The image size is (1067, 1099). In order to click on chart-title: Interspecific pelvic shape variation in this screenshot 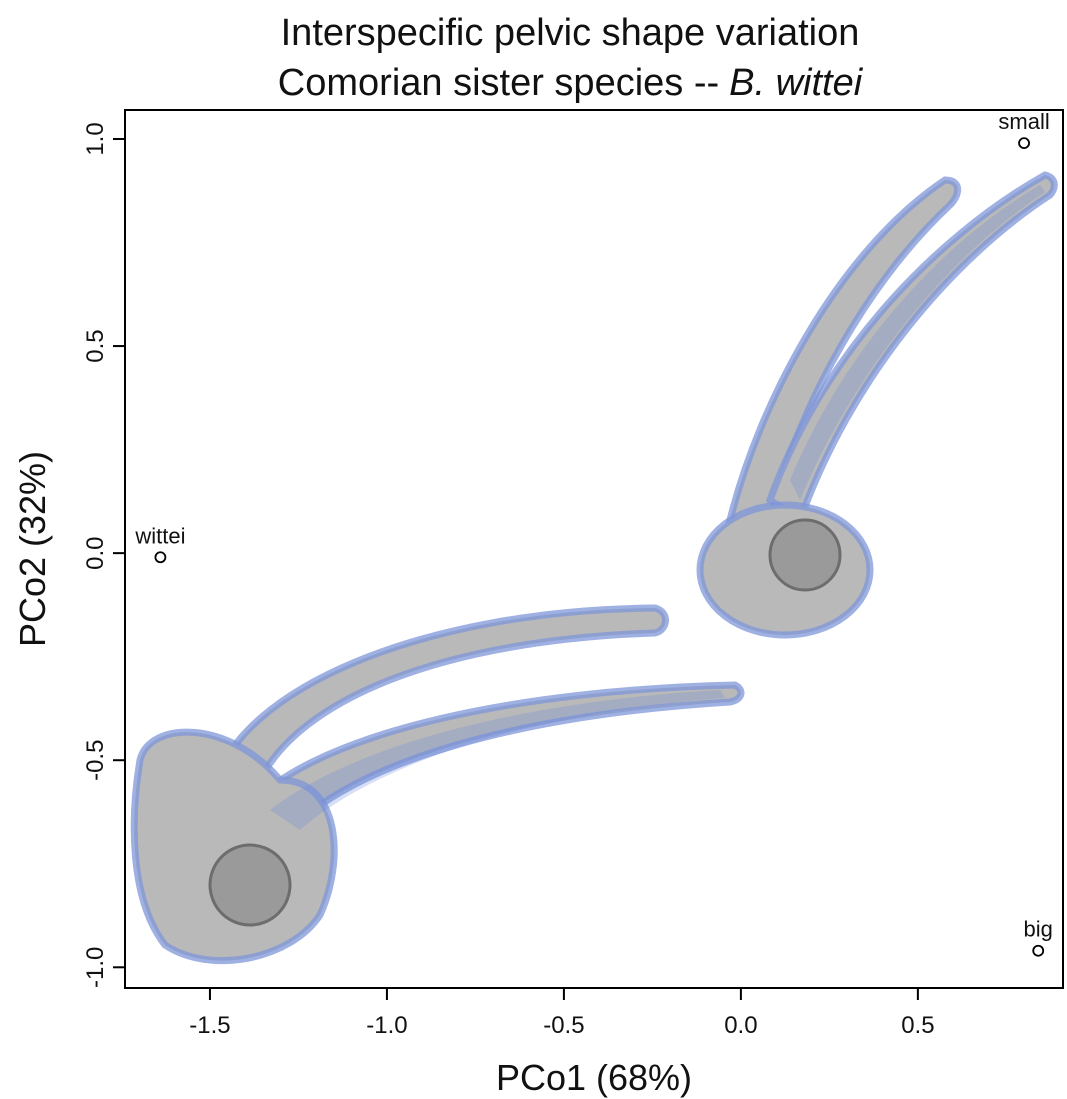, I will do `click(570, 33)`.